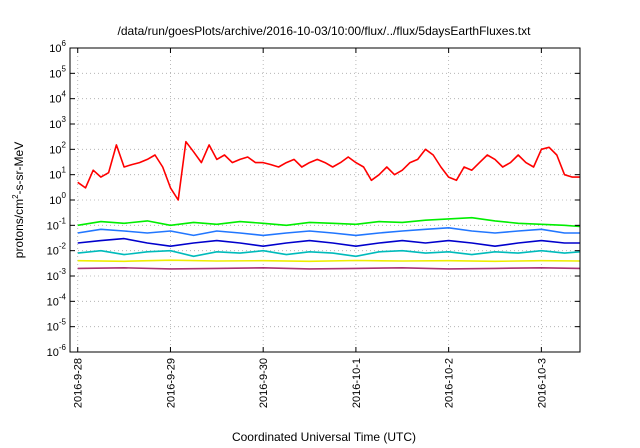 This screenshot has width=640, height=448. Describe the element at coordinates (64, 170) in the screenshot. I see `y-tick-exponent: 1` at that location.